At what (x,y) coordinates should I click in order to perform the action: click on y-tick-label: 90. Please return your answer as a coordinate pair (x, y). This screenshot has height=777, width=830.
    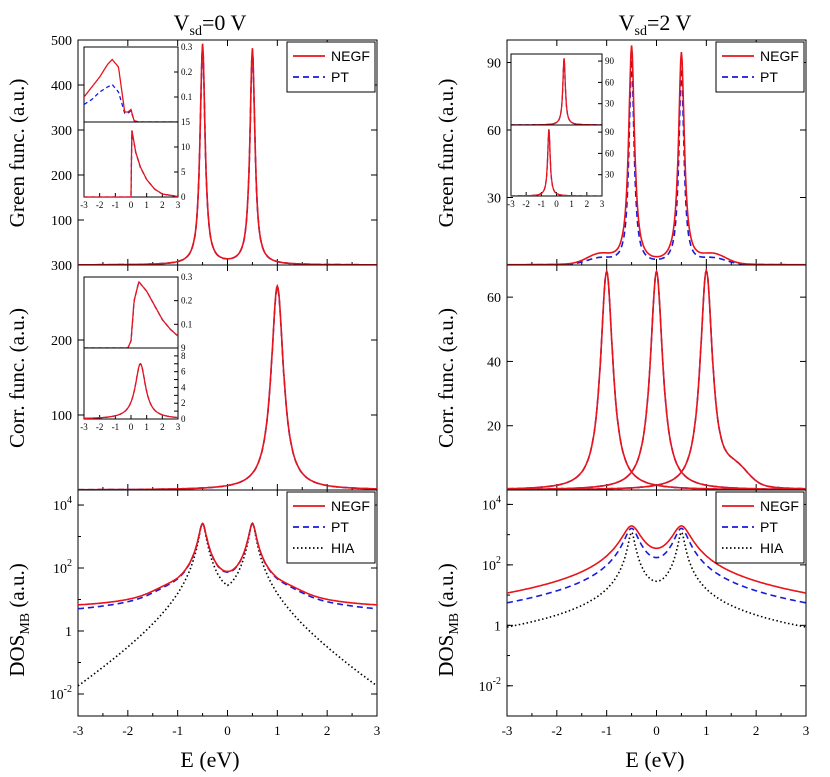
    Looking at the image, I should click on (494, 64).